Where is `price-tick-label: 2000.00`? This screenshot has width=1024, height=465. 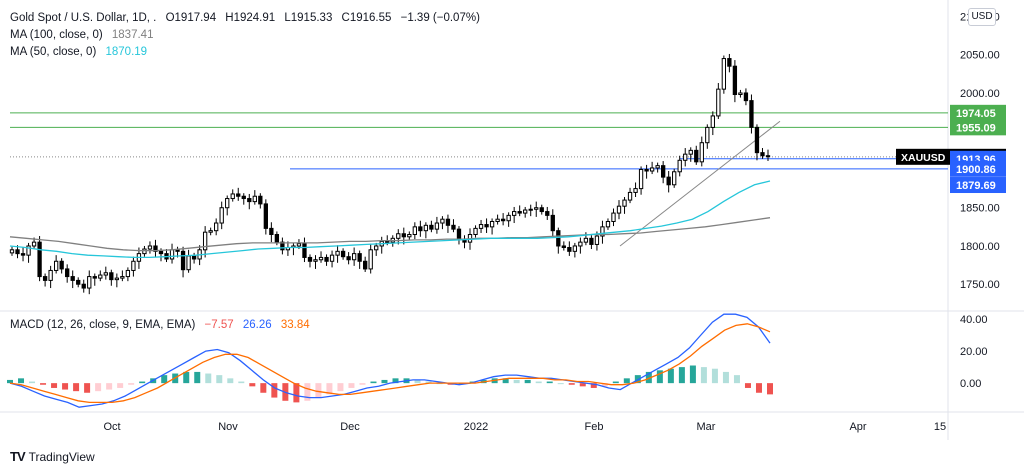
price-tick-label: 2000.00 is located at coordinates (980, 94).